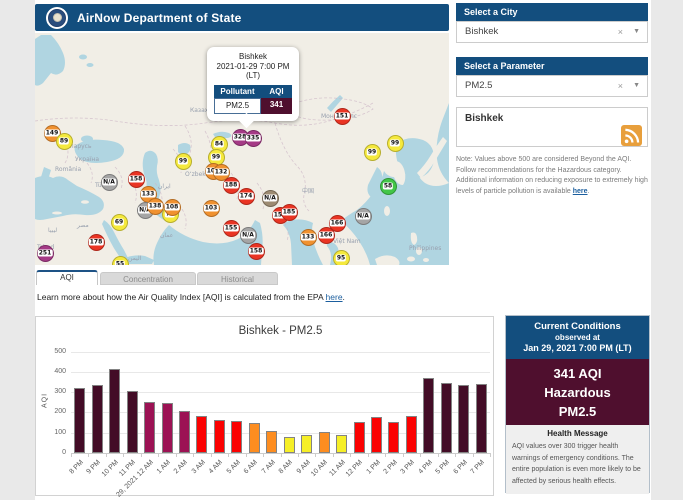  Describe the element at coordinates (203, 174) in the screenshot. I see `map-place-label: Oʻzbekiston` at that location.